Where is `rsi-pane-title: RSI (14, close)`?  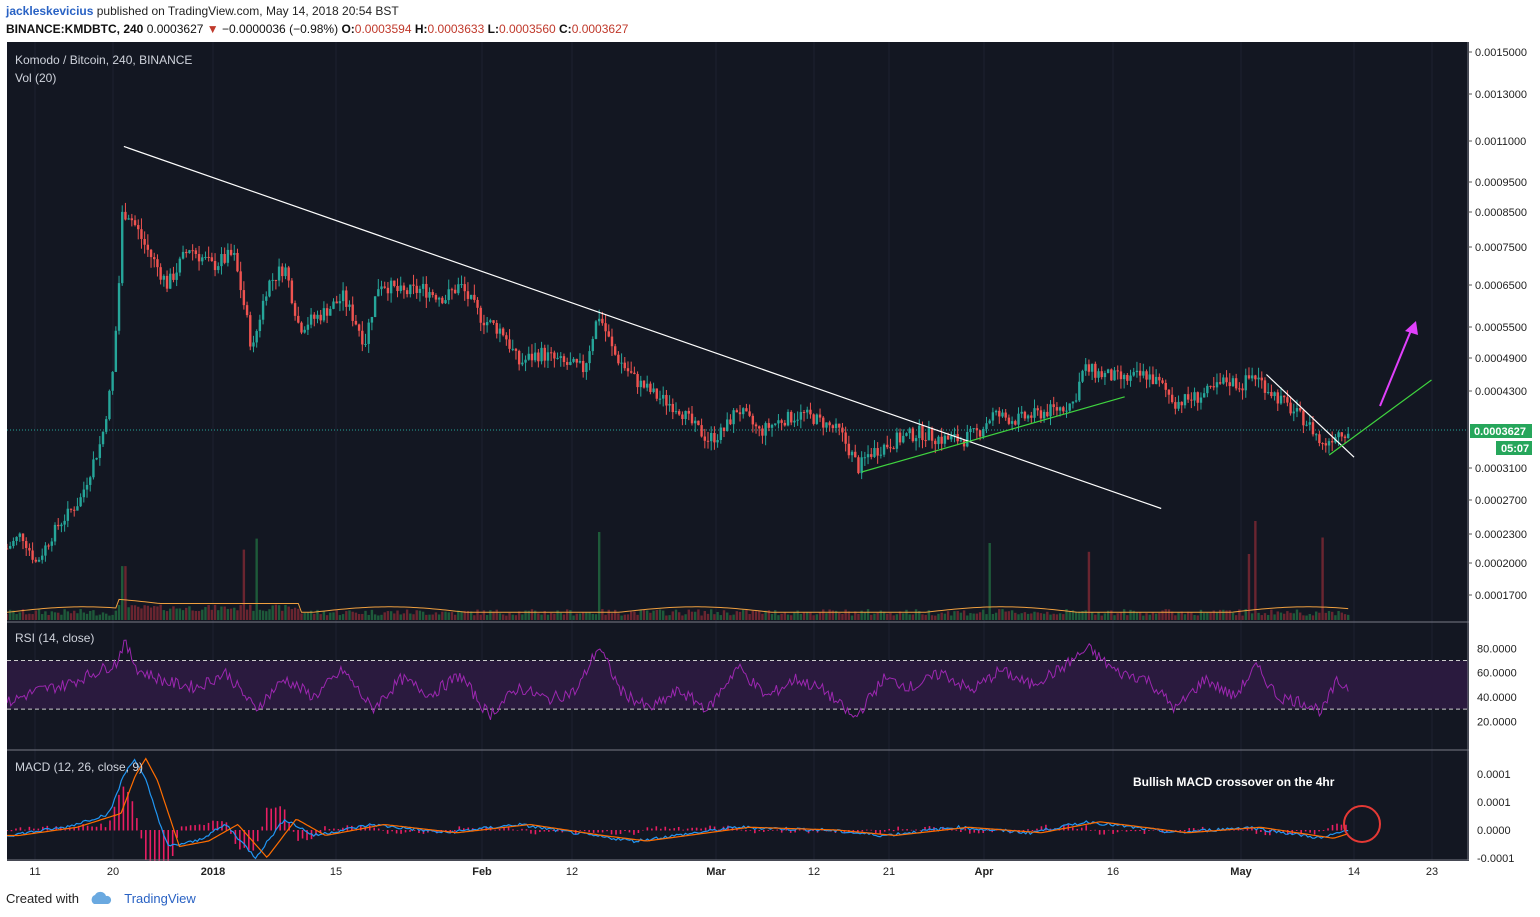
rsi-pane-title: RSI (14, close) is located at coordinates (54, 638).